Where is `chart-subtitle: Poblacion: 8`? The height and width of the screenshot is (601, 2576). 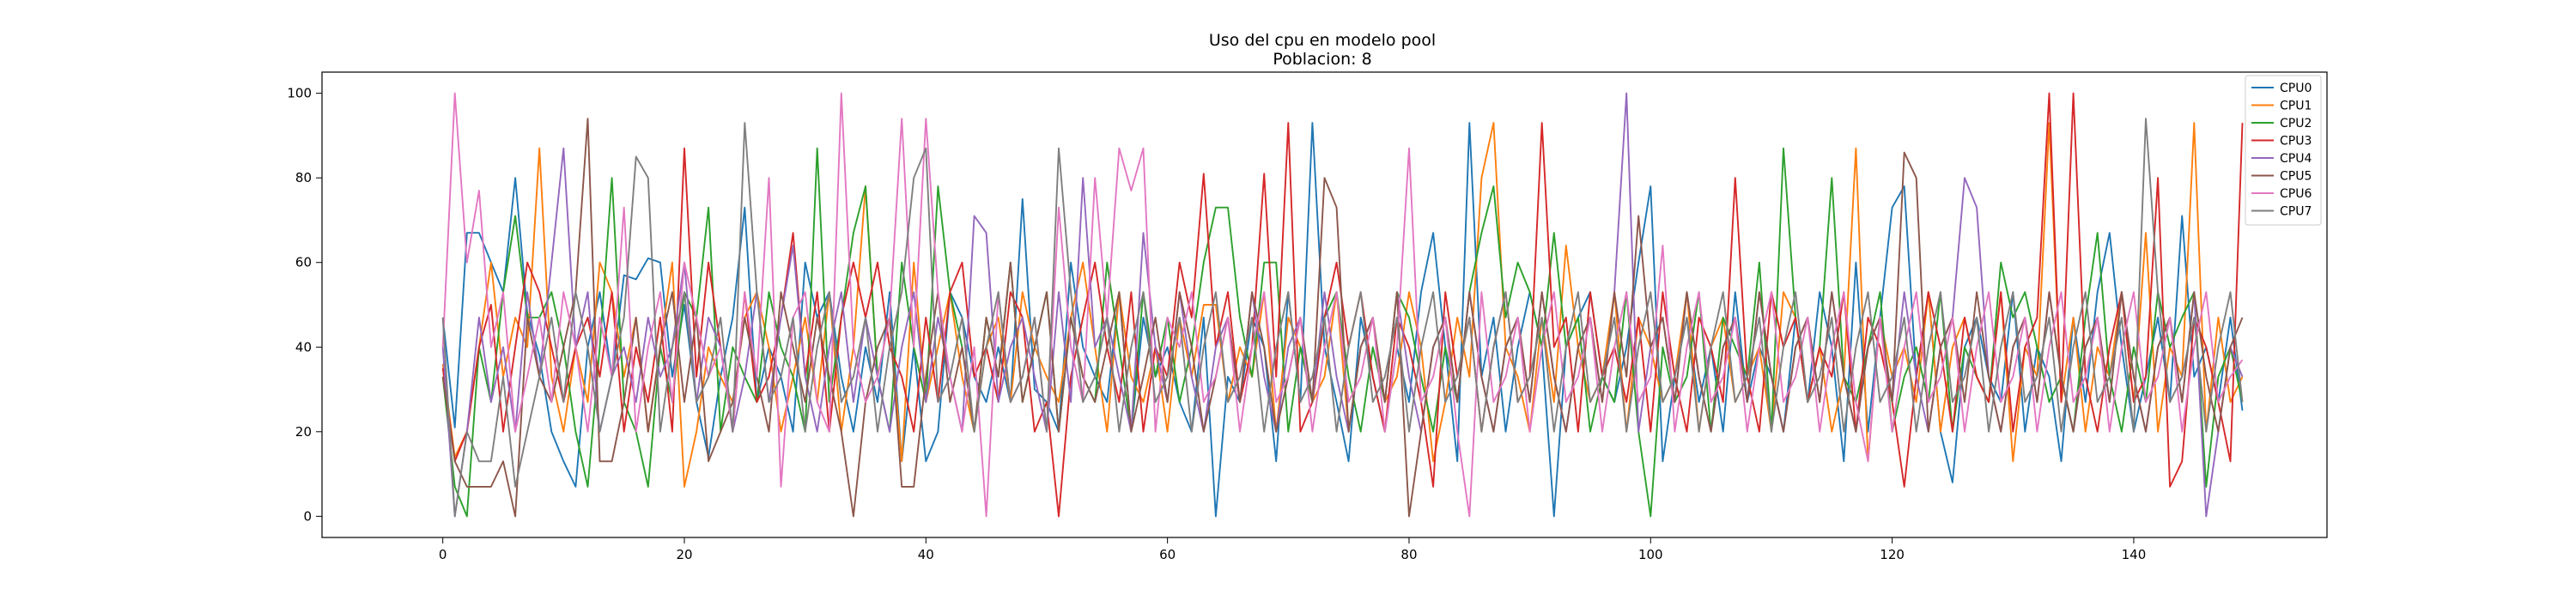
chart-subtitle: Poblacion: 8 is located at coordinates (1322, 60).